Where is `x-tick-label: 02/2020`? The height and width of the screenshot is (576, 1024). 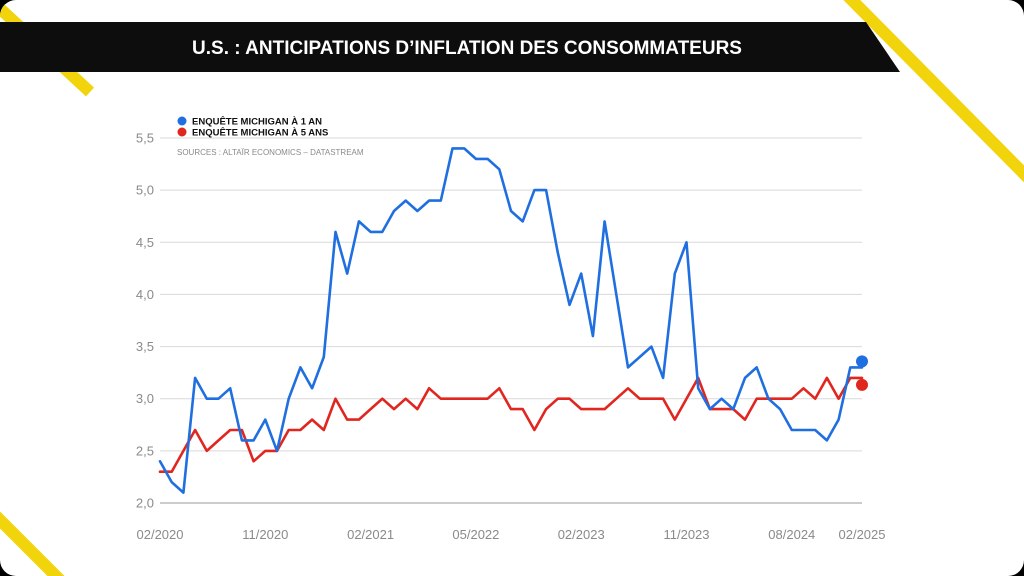 x-tick-label: 02/2020 is located at coordinates (160, 534).